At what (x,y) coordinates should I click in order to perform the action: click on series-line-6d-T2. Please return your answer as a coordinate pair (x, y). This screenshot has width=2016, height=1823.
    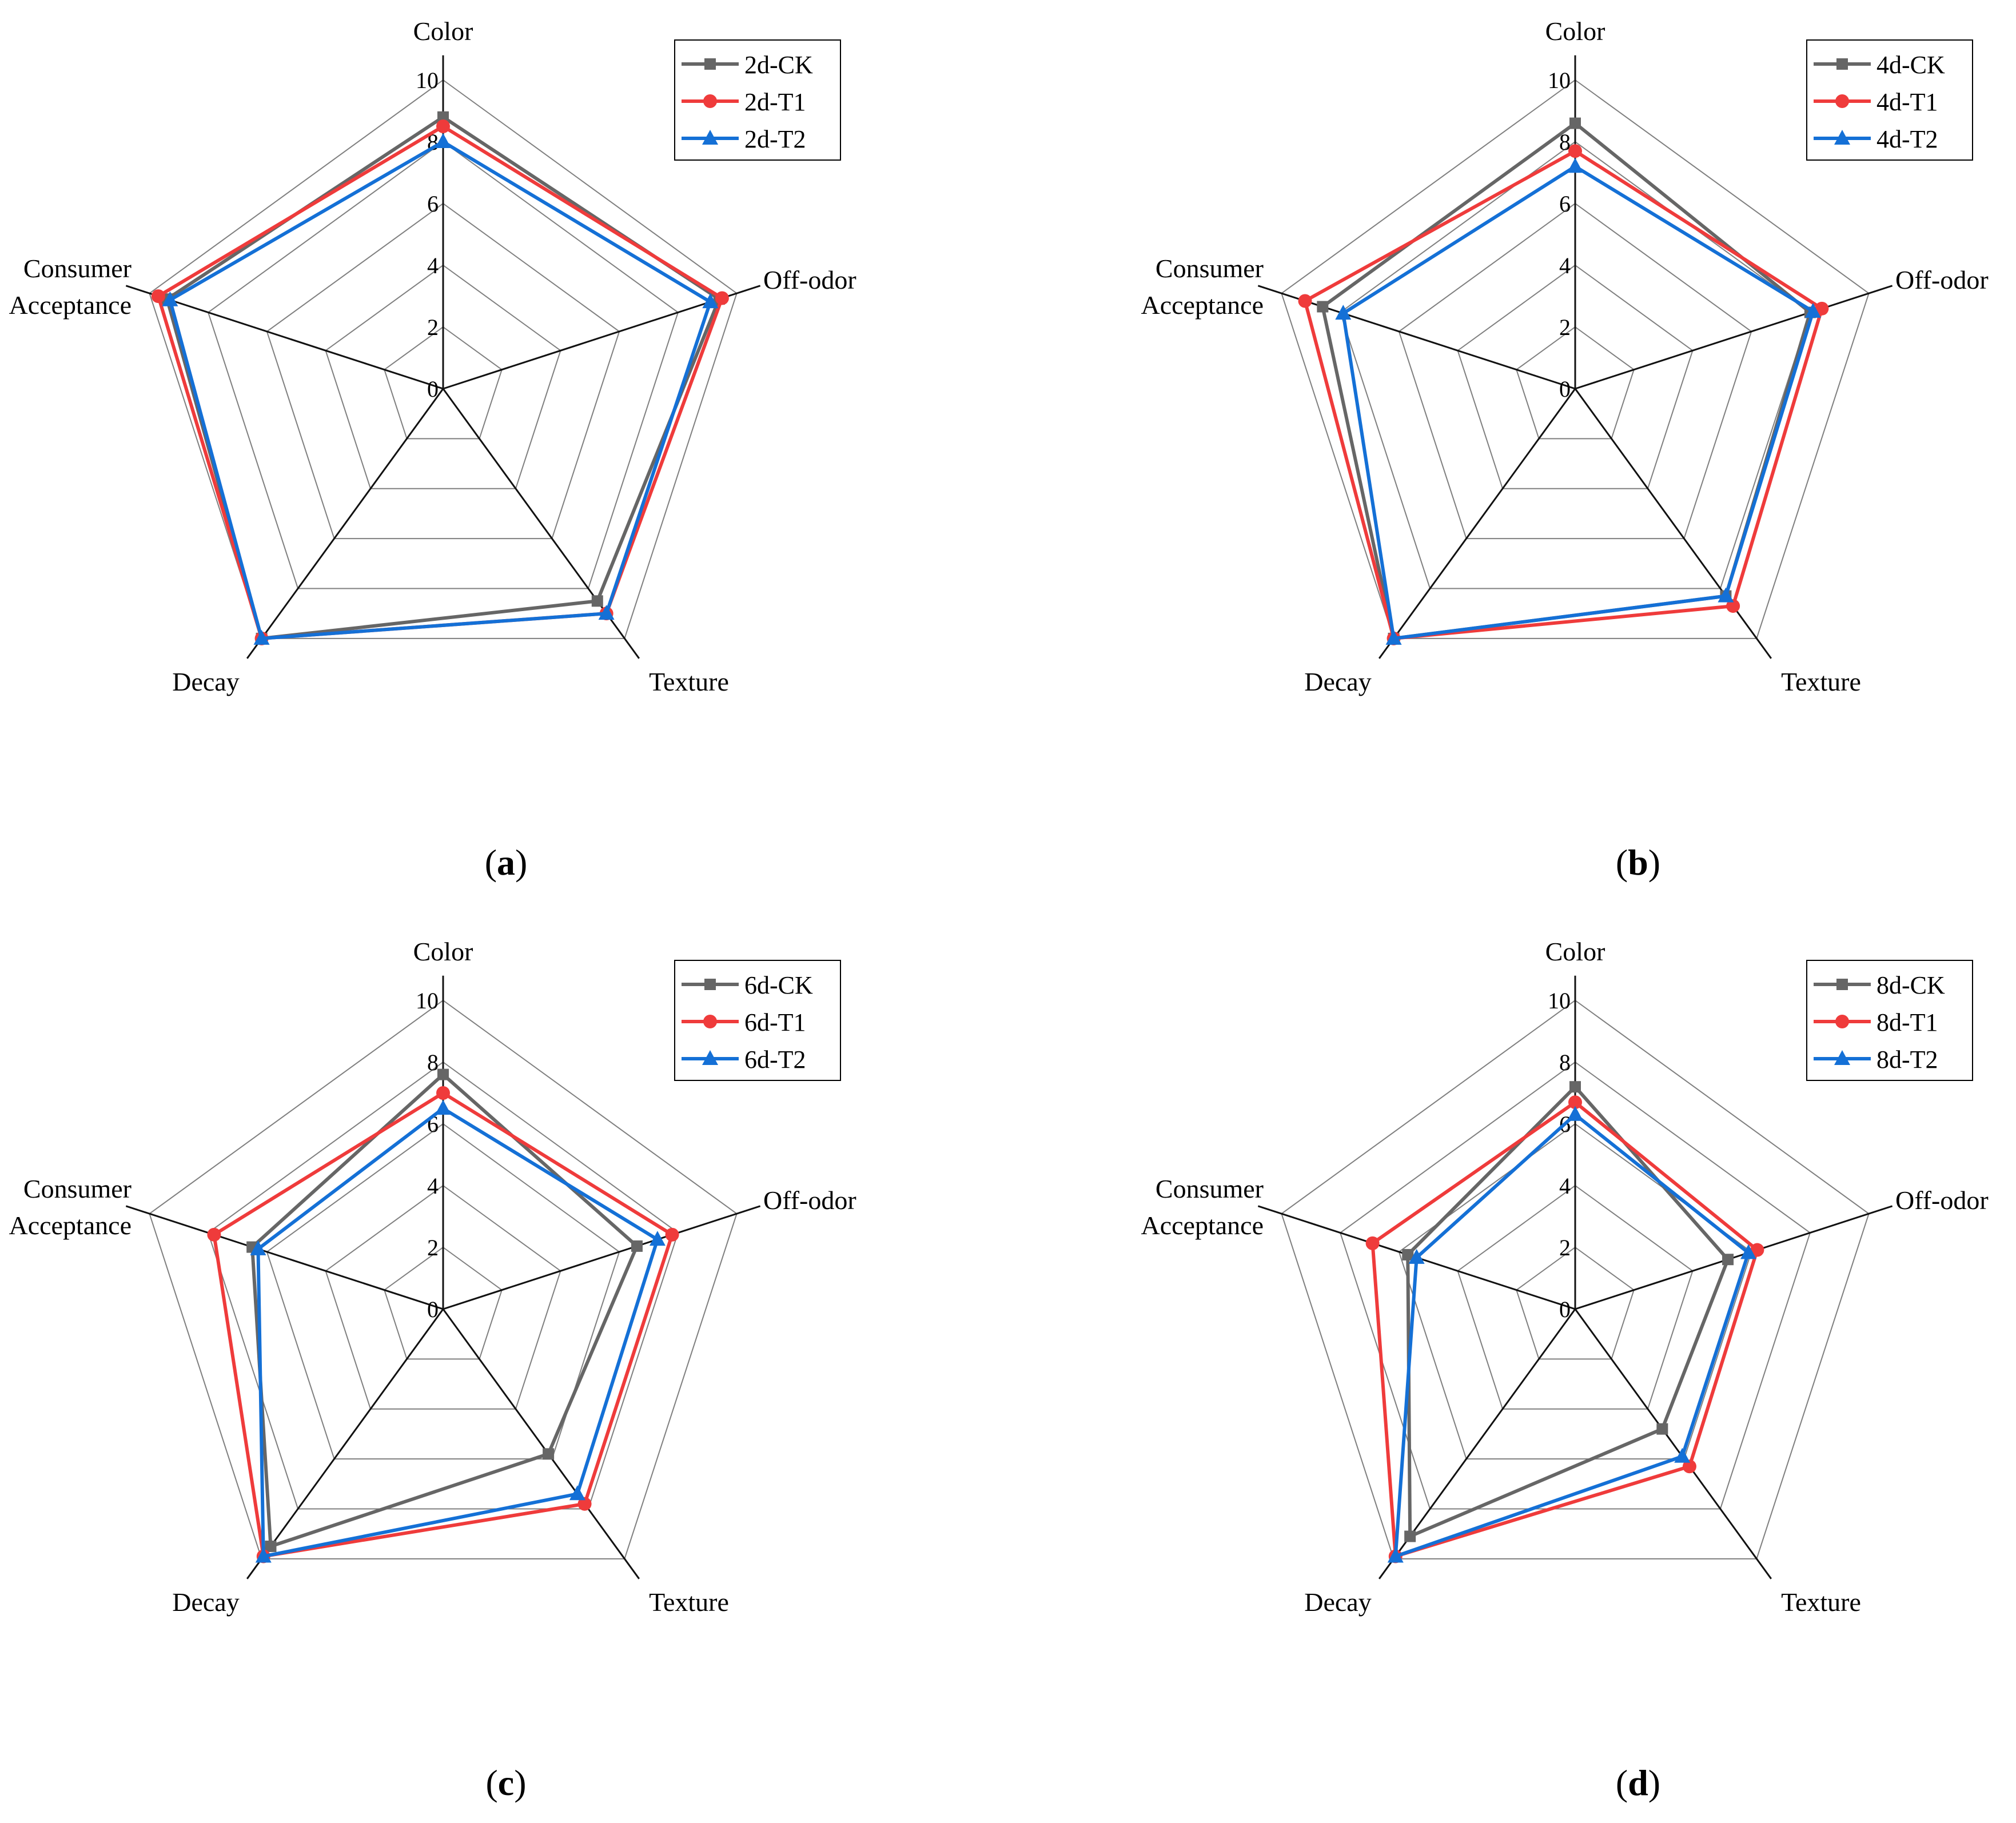
    Looking at the image, I should click on (457, 1332).